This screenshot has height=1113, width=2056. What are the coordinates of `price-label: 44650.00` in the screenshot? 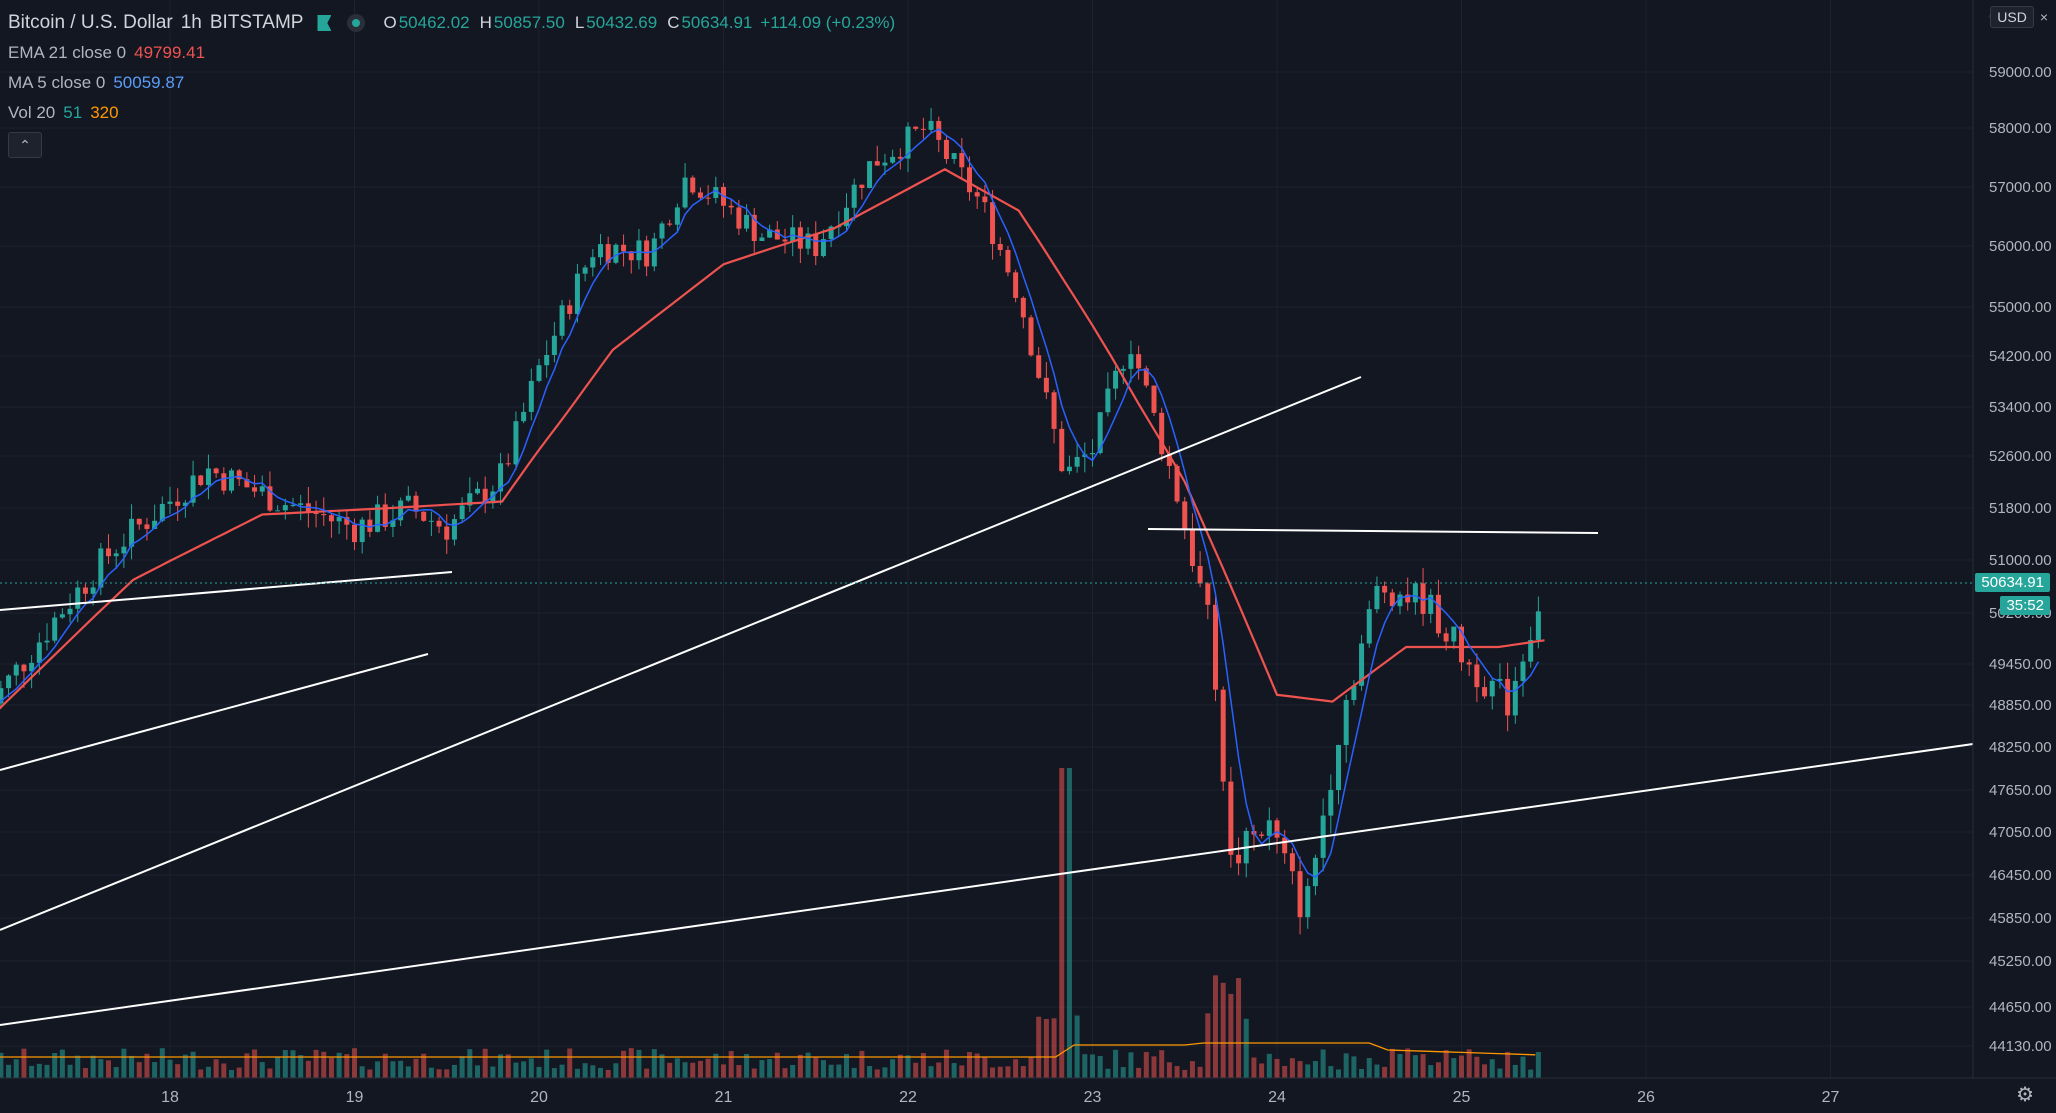 It's located at (2020, 1007).